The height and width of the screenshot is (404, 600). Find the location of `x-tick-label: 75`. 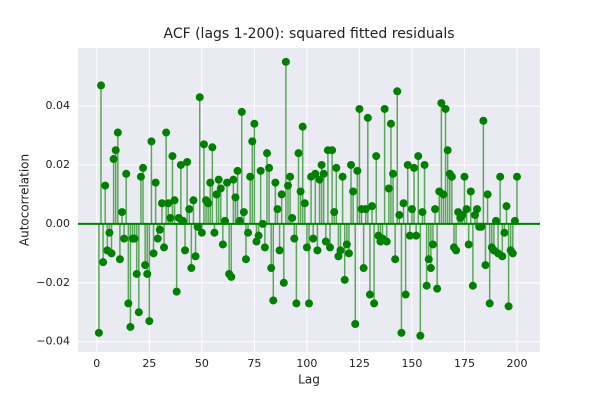

x-tick-label: 75 is located at coordinates (254, 363).